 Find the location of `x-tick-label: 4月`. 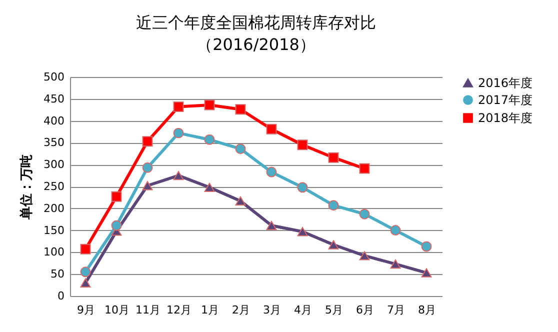

x-tick-label: 4月 is located at coordinates (303, 310).